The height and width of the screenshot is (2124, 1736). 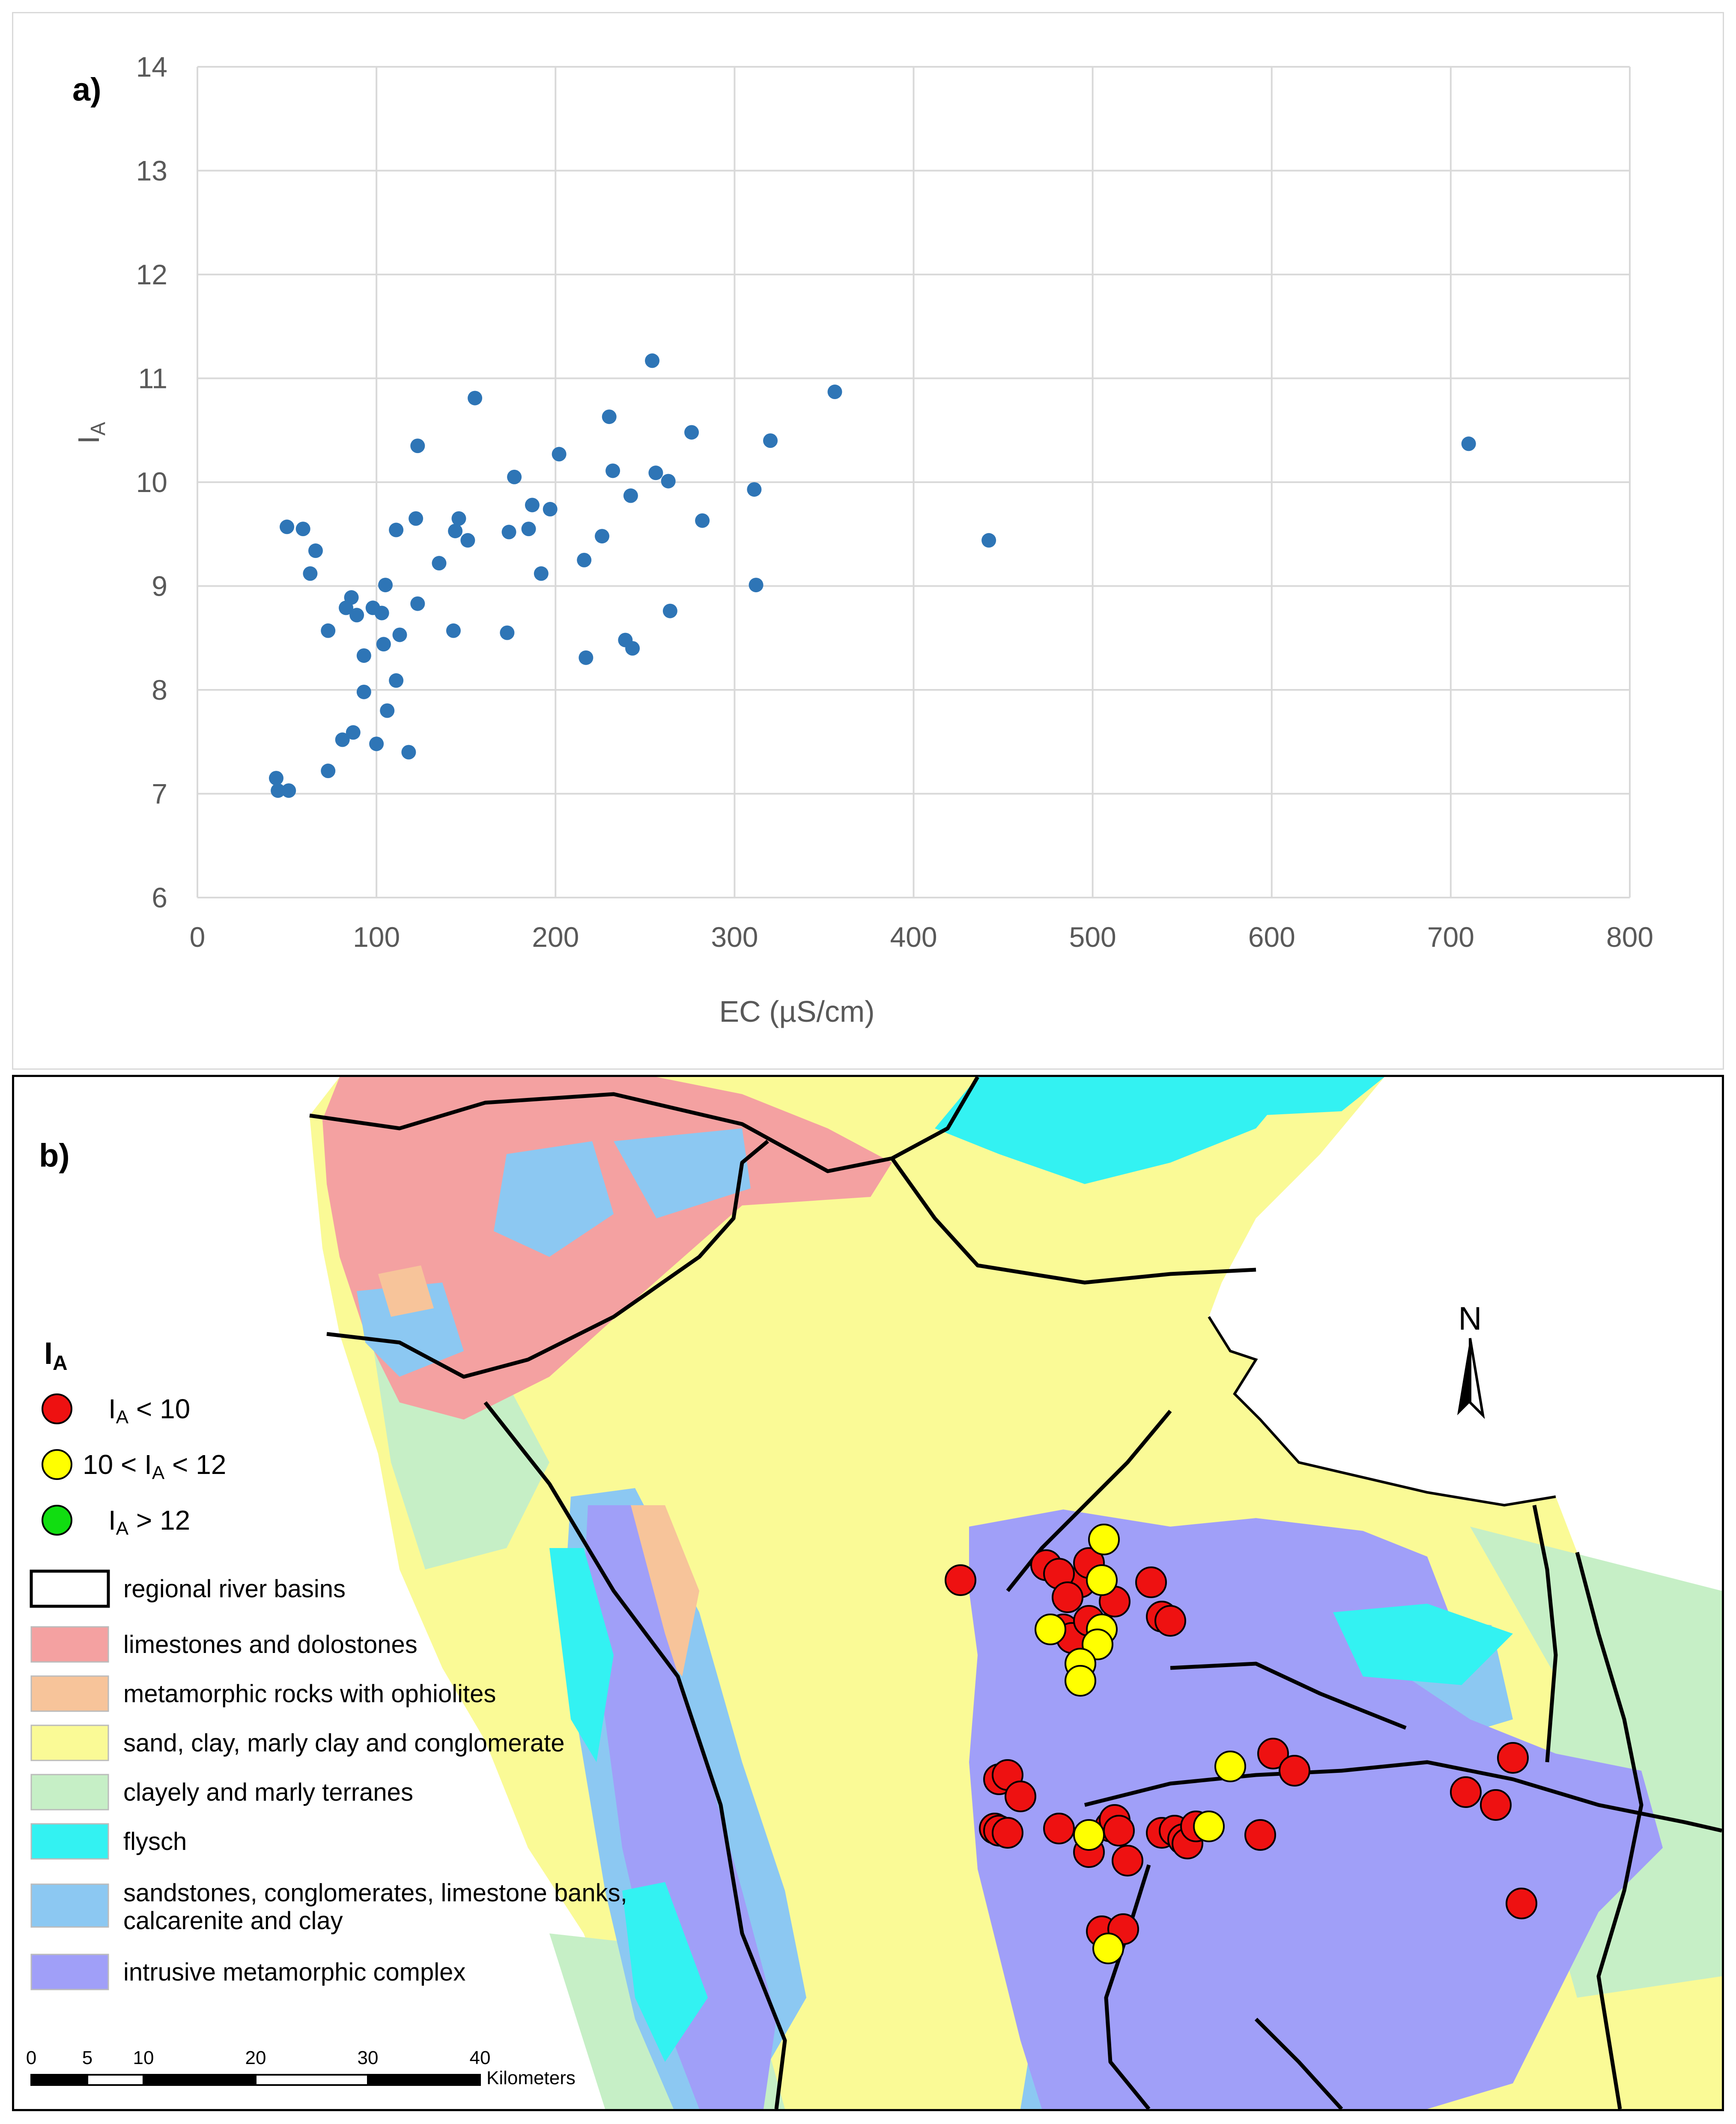 What do you see at coordinates (87, 2057) in the screenshot?
I see `scale-tick-label: 5` at bounding box center [87, 2057].